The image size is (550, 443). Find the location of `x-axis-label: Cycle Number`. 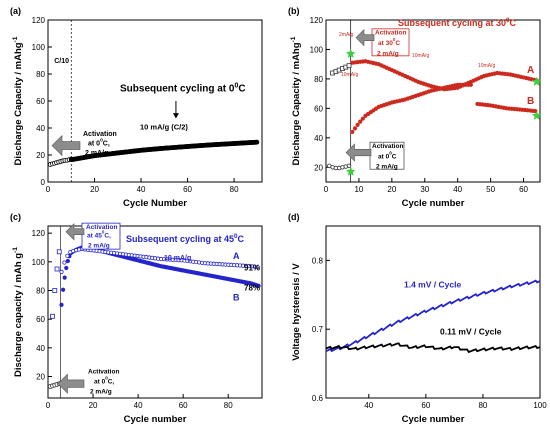

x-axis-label: Cycle Number is located at coordinates (155, 203).